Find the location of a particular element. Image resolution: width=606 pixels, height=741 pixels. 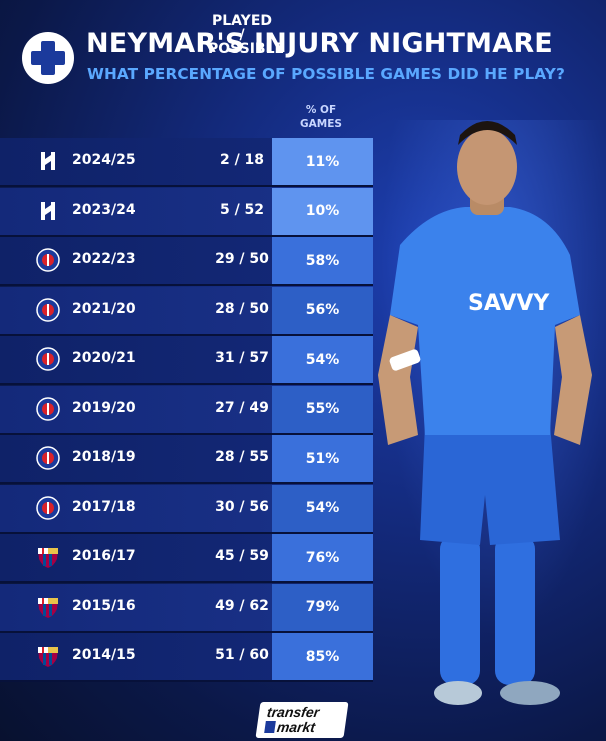

percentage-cell: 55% is located at coordinates (322, 409).